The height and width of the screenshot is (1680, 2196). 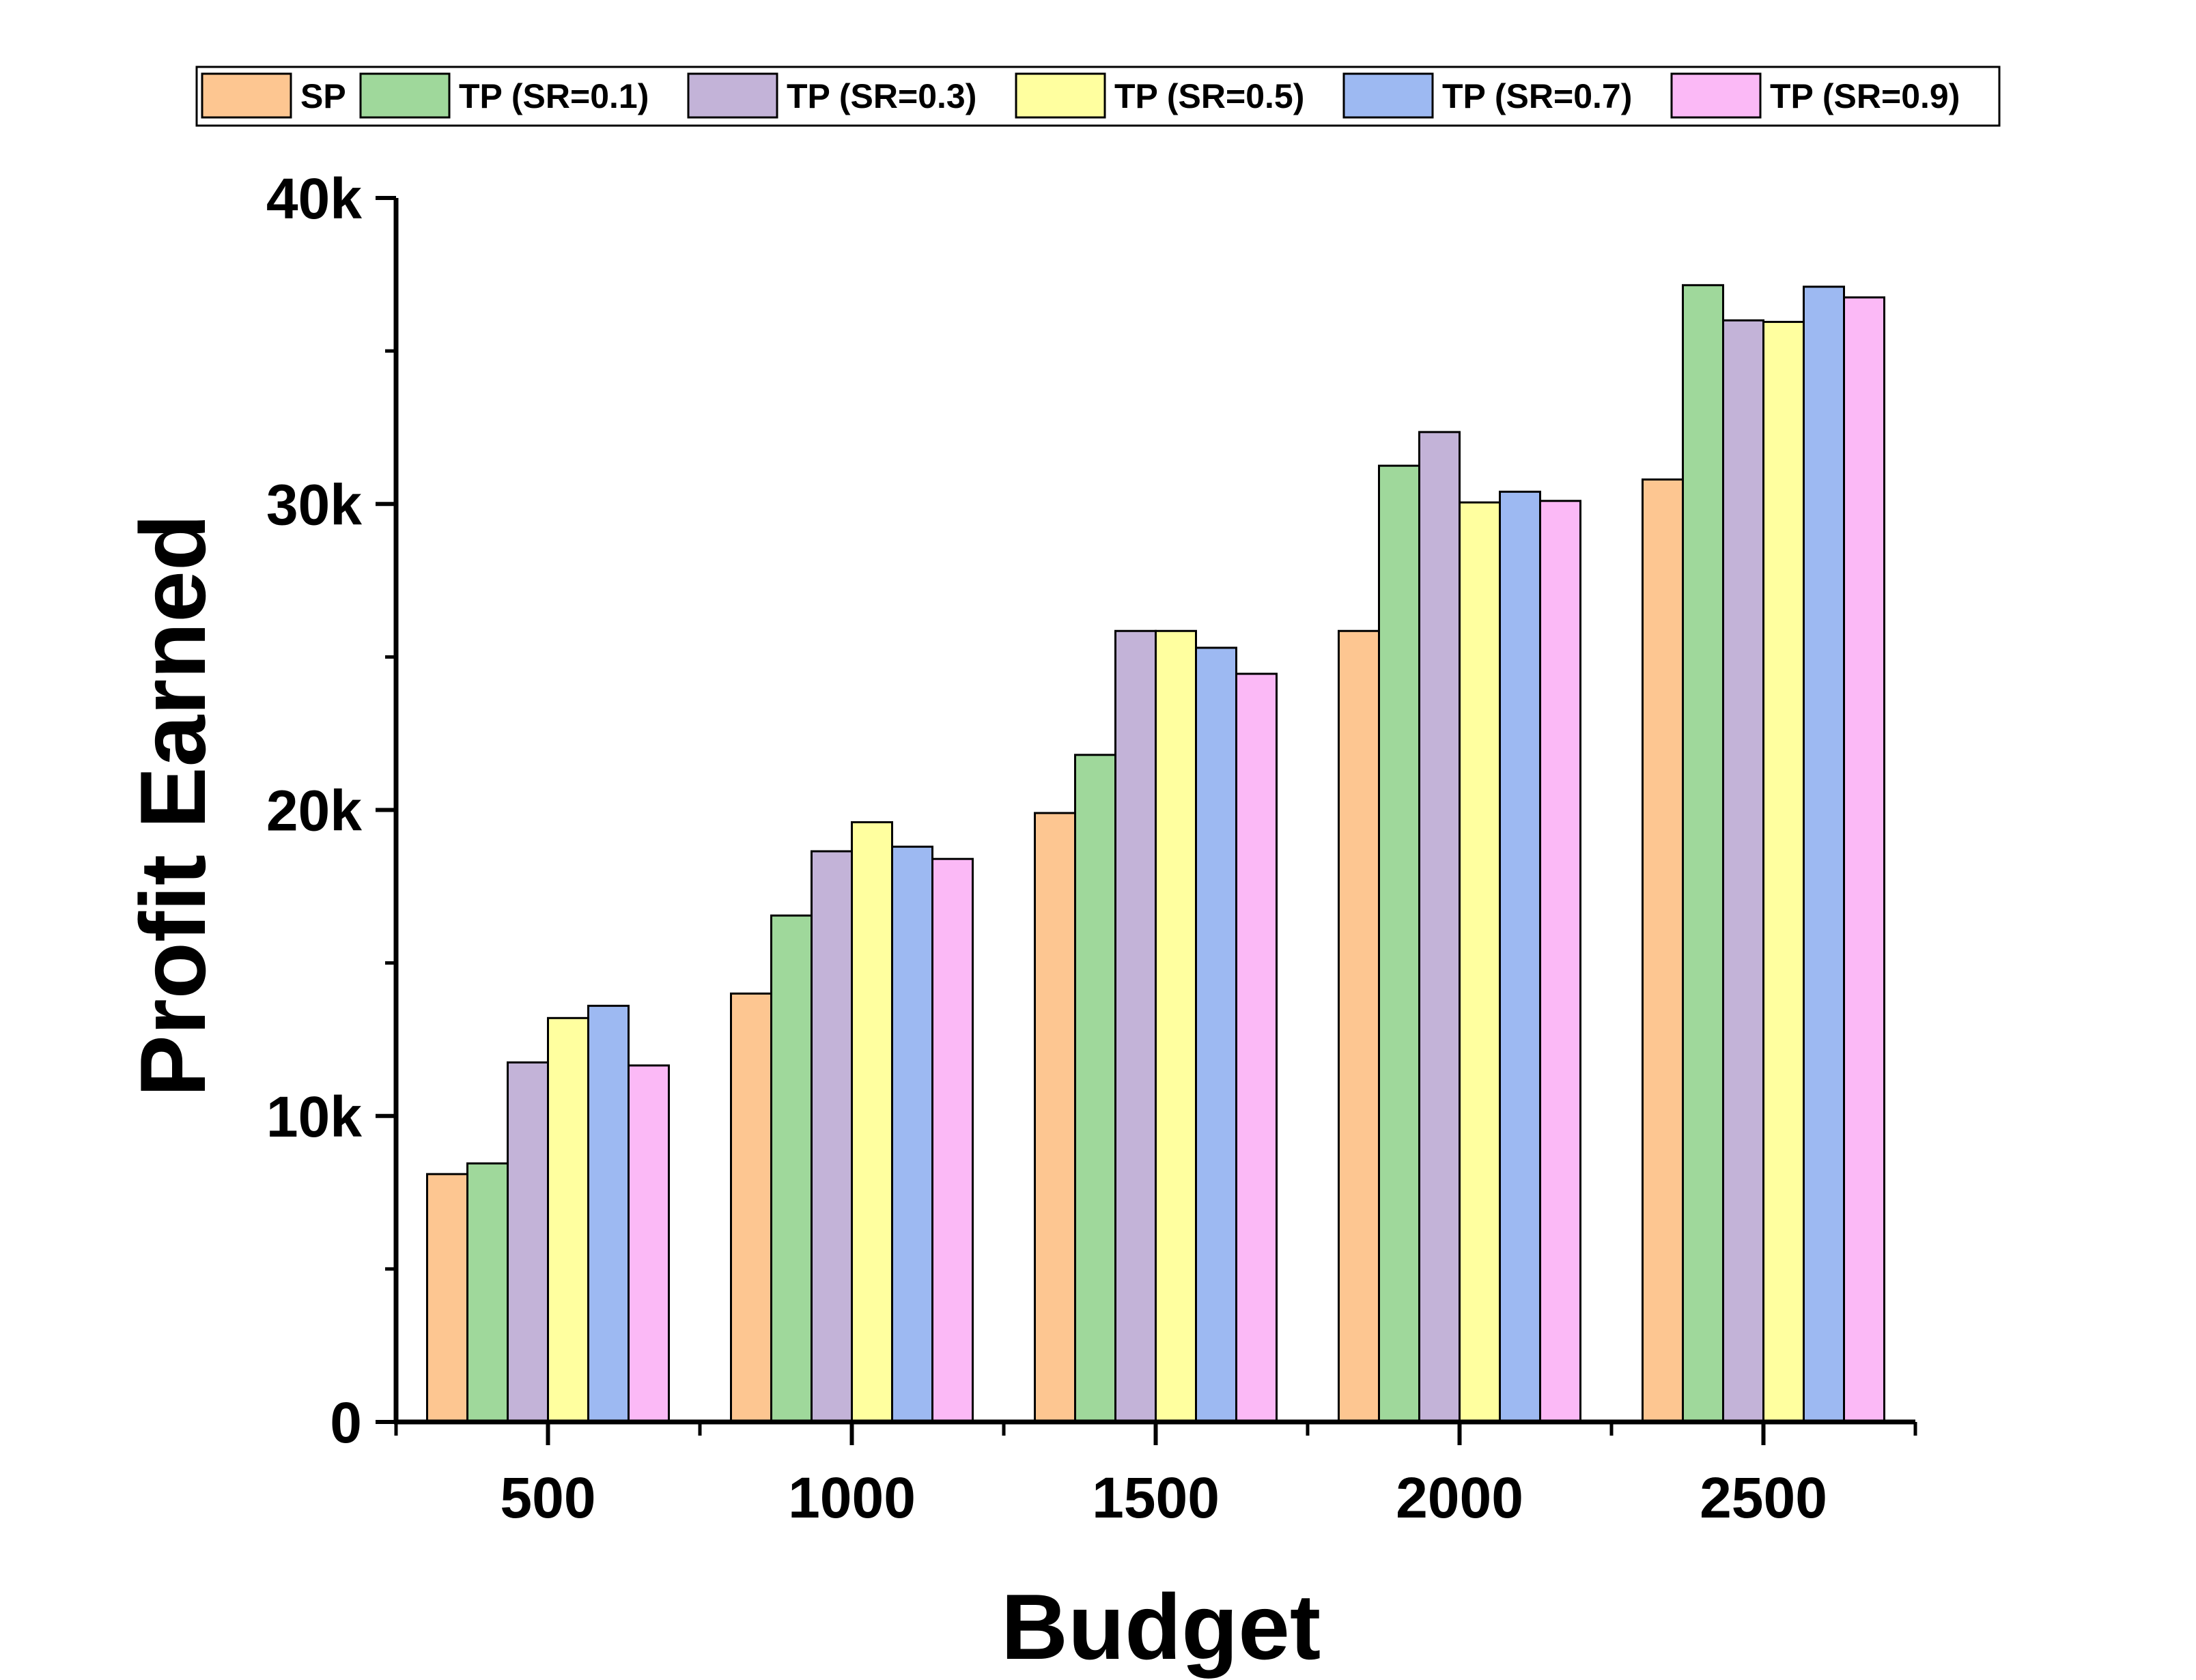 I want to click on y-axis-title: Profit Earned, so click(x=173, y=805).